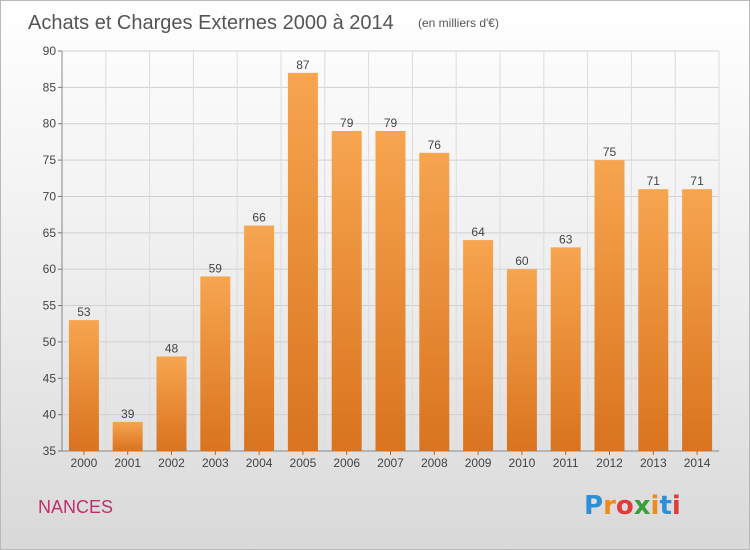 This screenshot has height=550, width=750. Describe the element at coordinates (50, 196) in the screenshot. I see `y-tick-label: 70` at that location.